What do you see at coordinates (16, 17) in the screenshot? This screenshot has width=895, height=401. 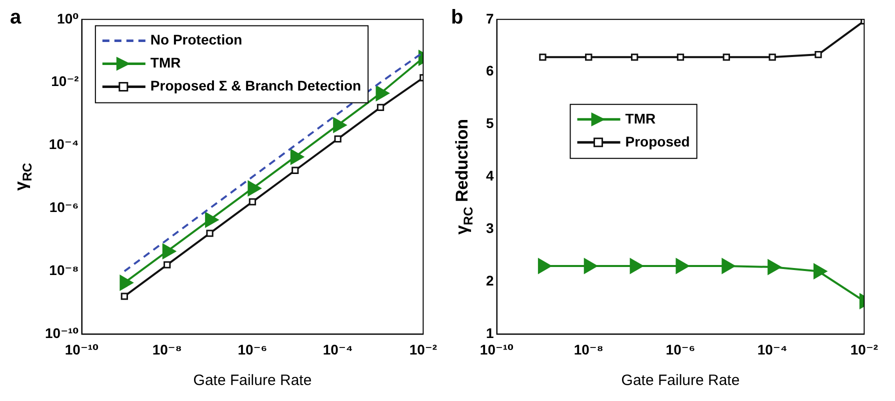 I see `chart-title: a` at bounding box center [16, 17].